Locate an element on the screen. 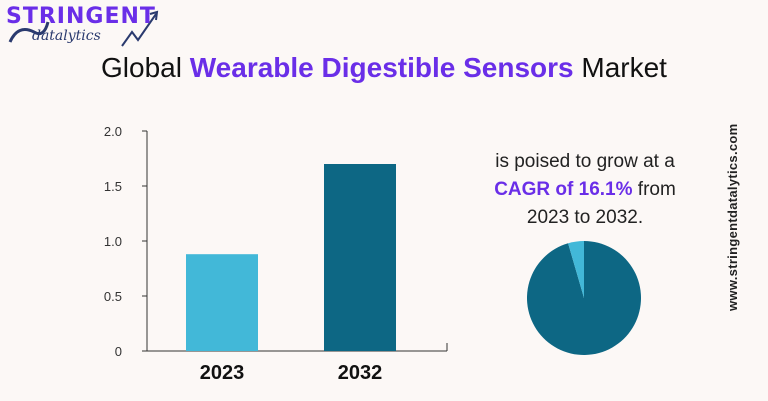 The height and width of the screenshot is (401, 768). bar-2032 is located at coordinates (360, 257).